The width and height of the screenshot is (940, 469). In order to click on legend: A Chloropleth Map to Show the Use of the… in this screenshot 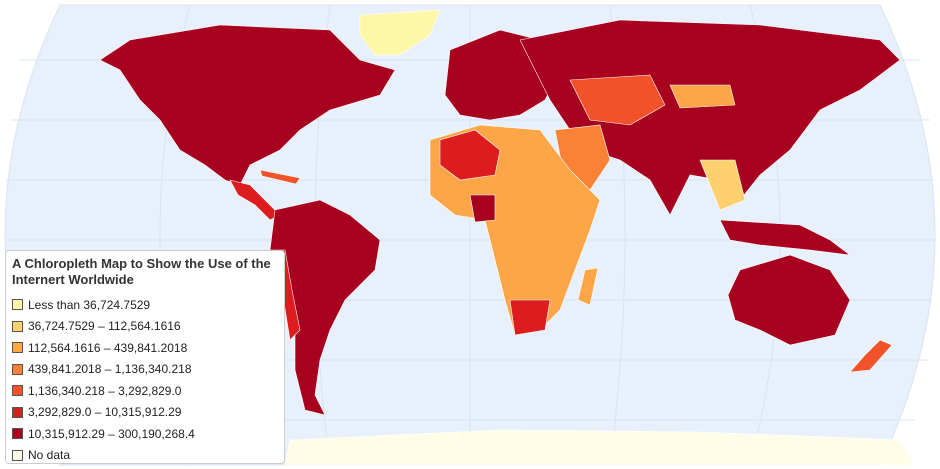, I will do `click(145, 357)`.